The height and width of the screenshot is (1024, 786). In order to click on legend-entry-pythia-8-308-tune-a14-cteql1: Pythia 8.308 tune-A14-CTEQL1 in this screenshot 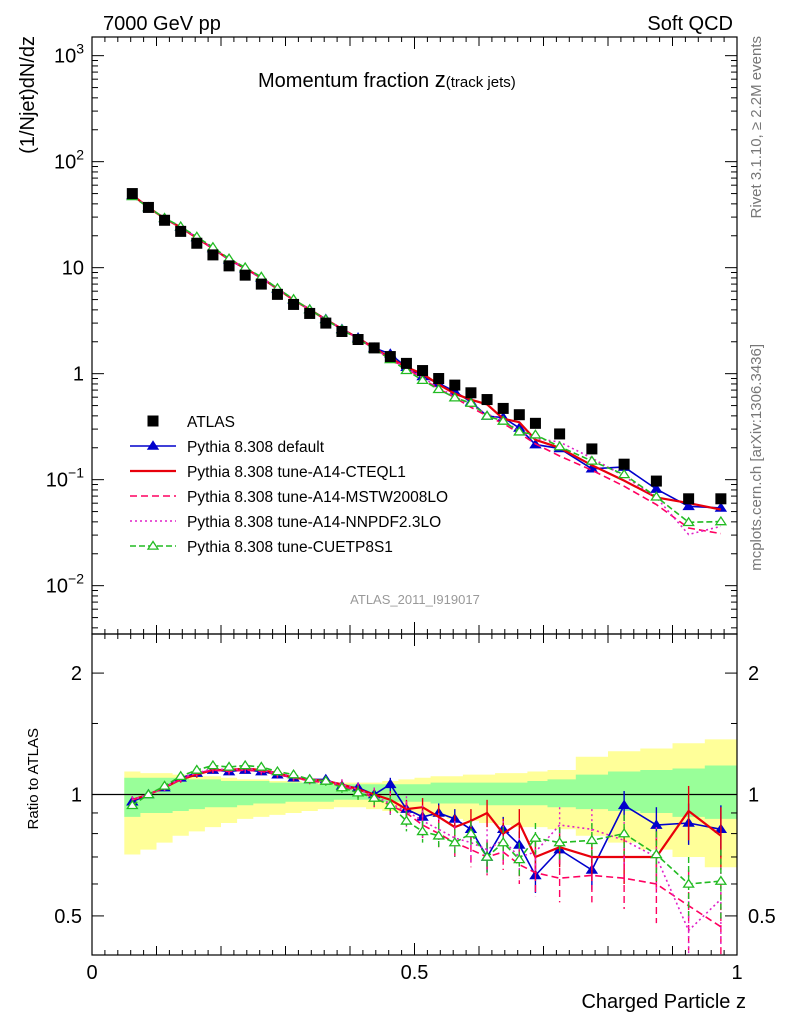, I will do `click(268, 472)`.